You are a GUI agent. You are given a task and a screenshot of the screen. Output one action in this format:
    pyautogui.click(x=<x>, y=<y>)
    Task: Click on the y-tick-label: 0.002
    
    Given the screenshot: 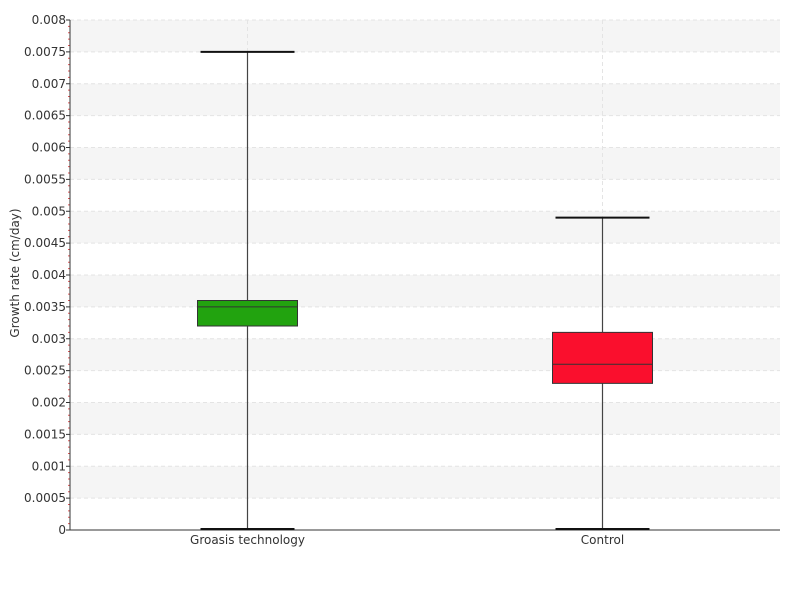 What is the action you would take?
    pyautogui.click(x=49, y=403)
    